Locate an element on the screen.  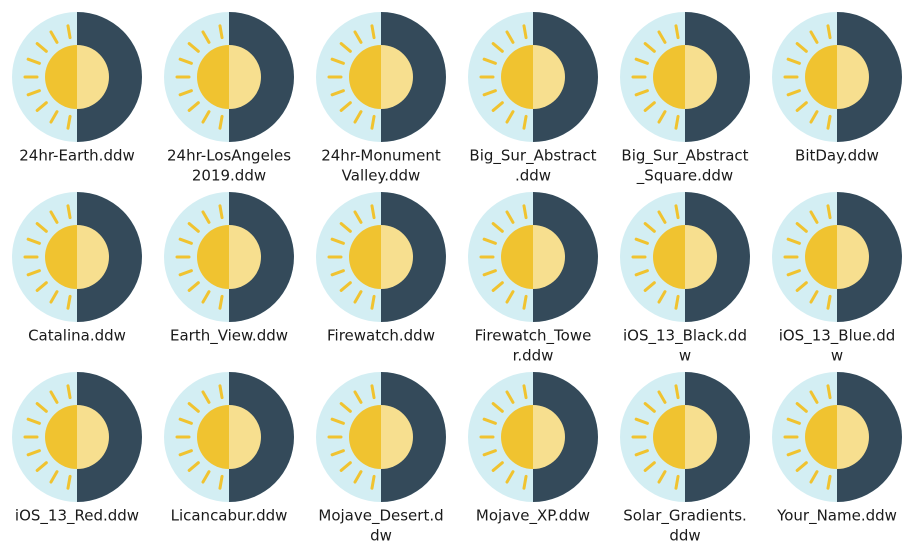
file-item: iOS_13_Black.ddw is located at coordinates (685, 278).